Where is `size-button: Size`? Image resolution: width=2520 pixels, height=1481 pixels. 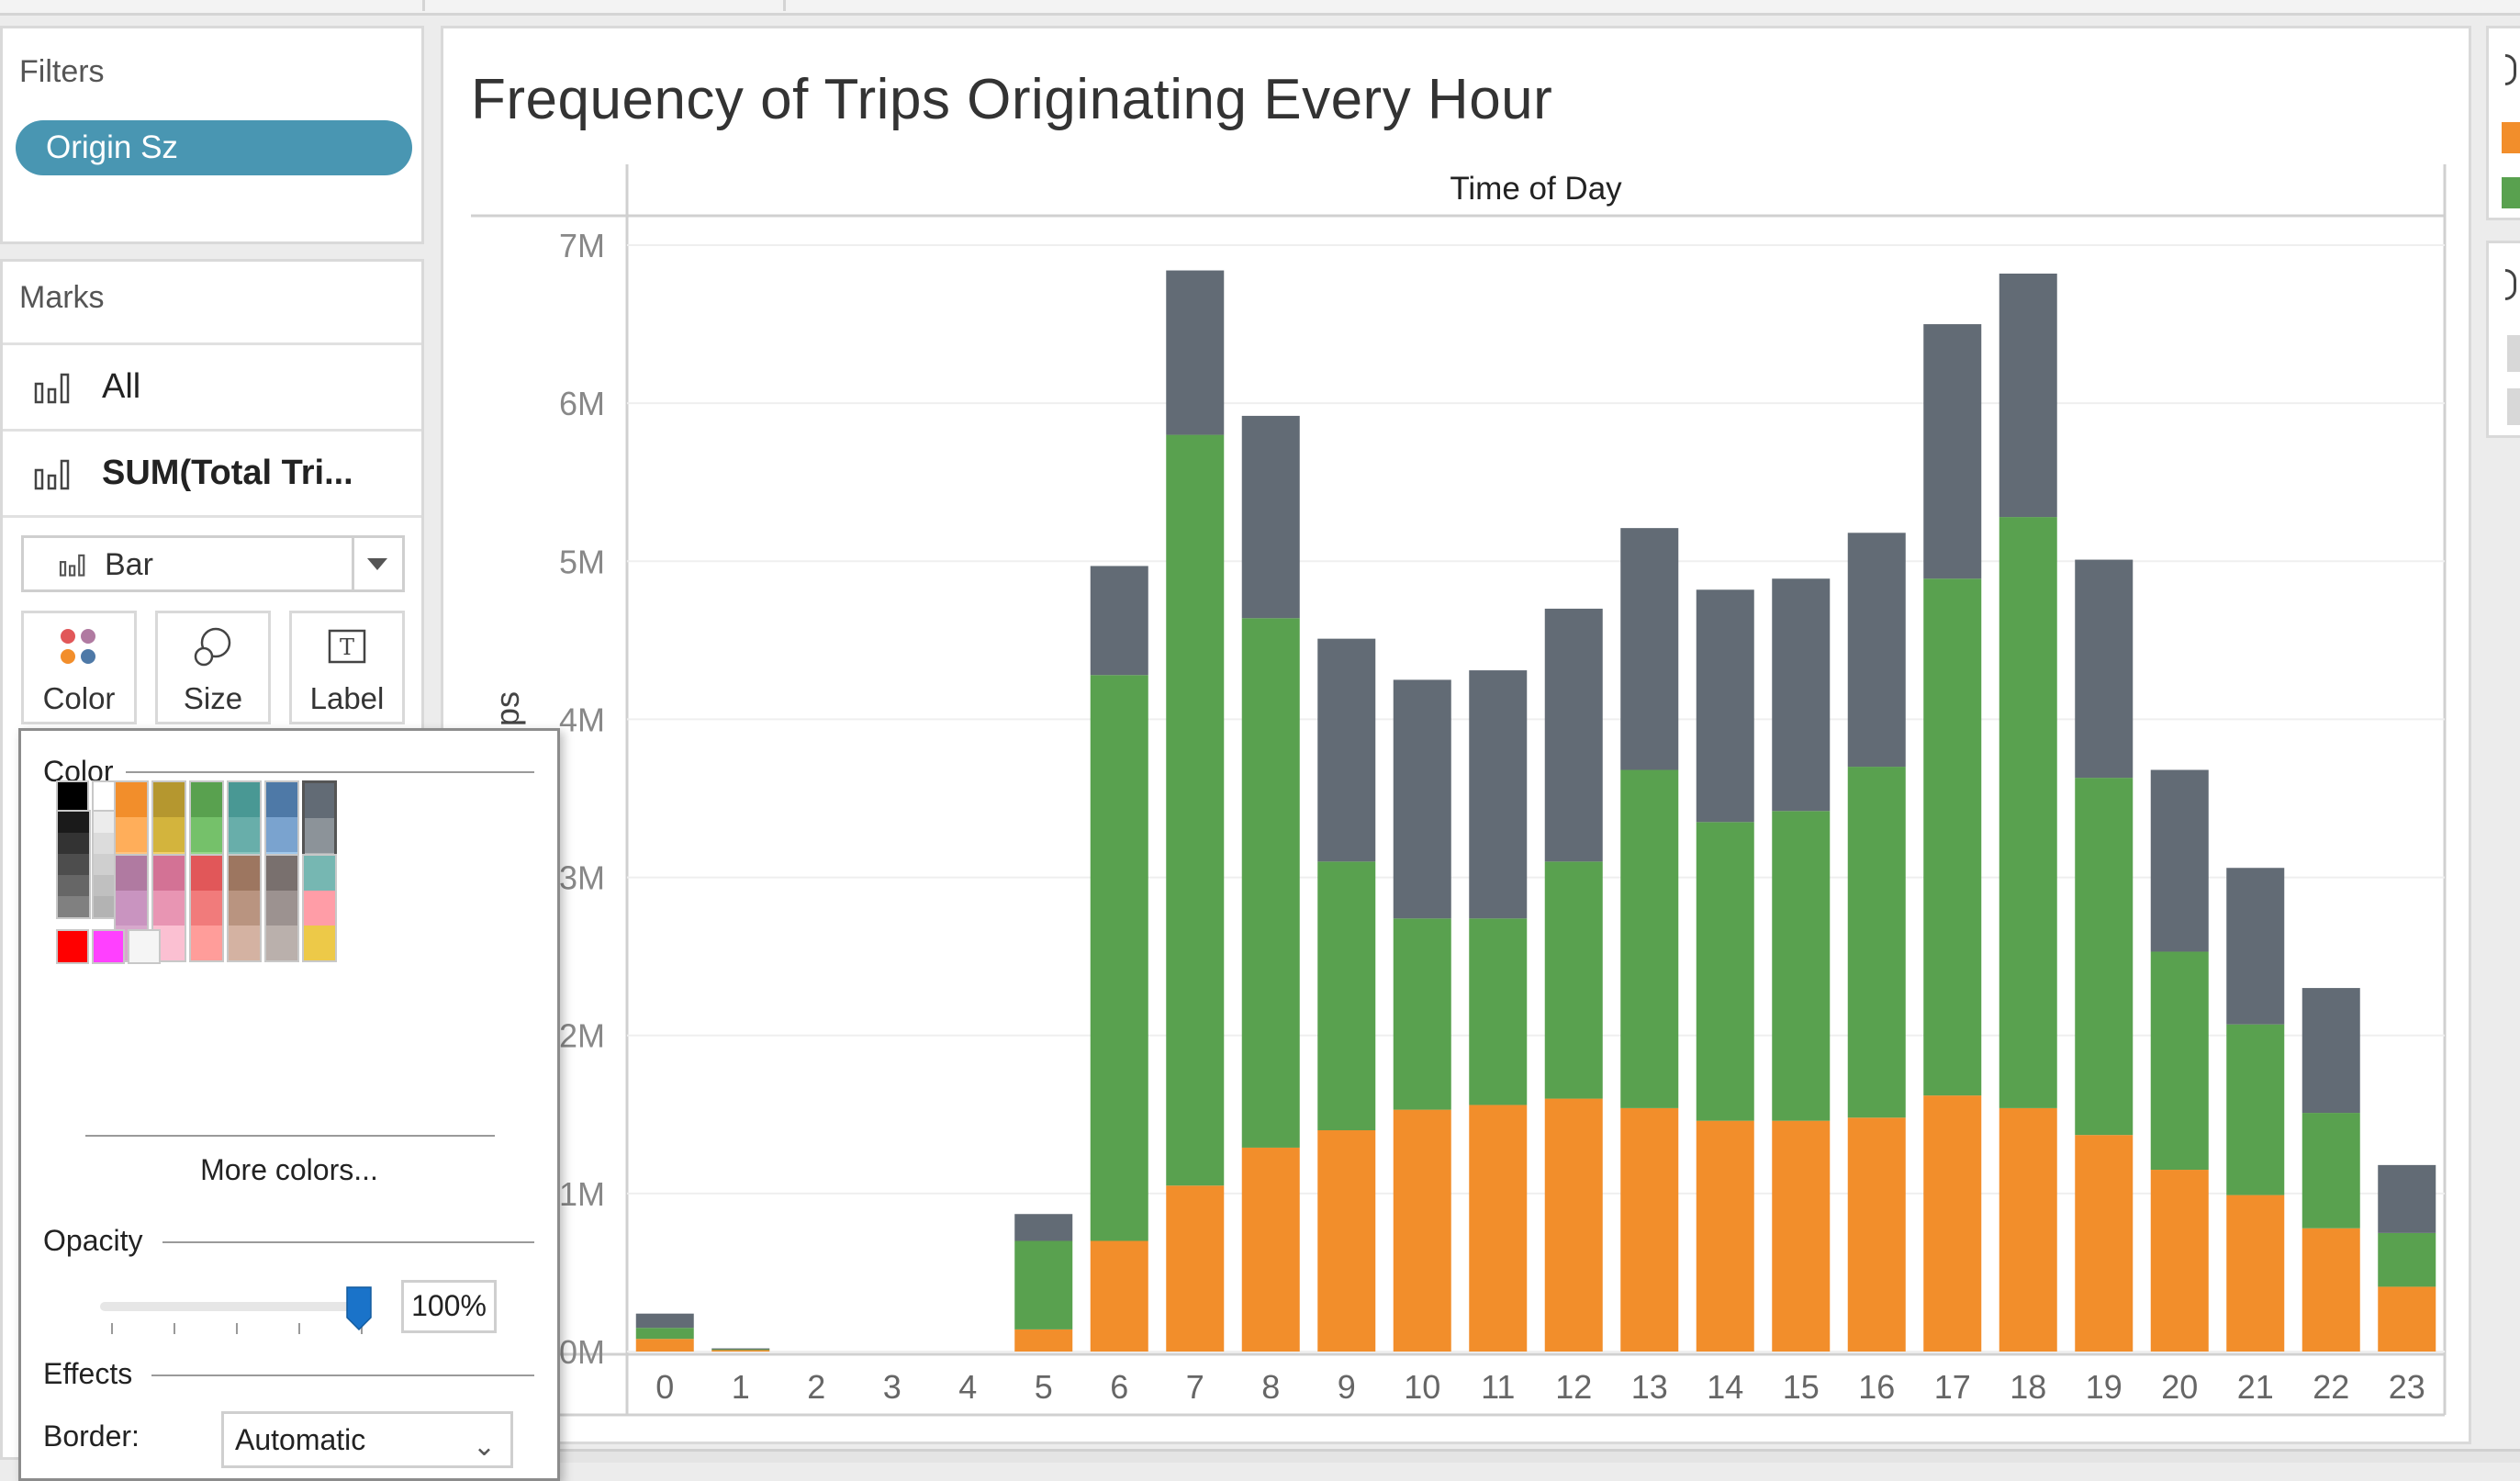
size-button: Size is located at coordinates (213, 667).